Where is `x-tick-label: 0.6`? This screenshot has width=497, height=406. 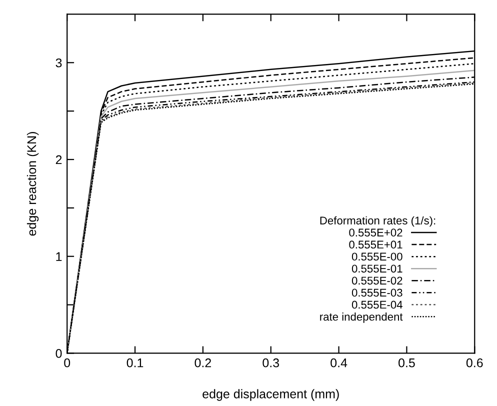
x-tick-label: 0.6 is located at coordinates (474, 363).